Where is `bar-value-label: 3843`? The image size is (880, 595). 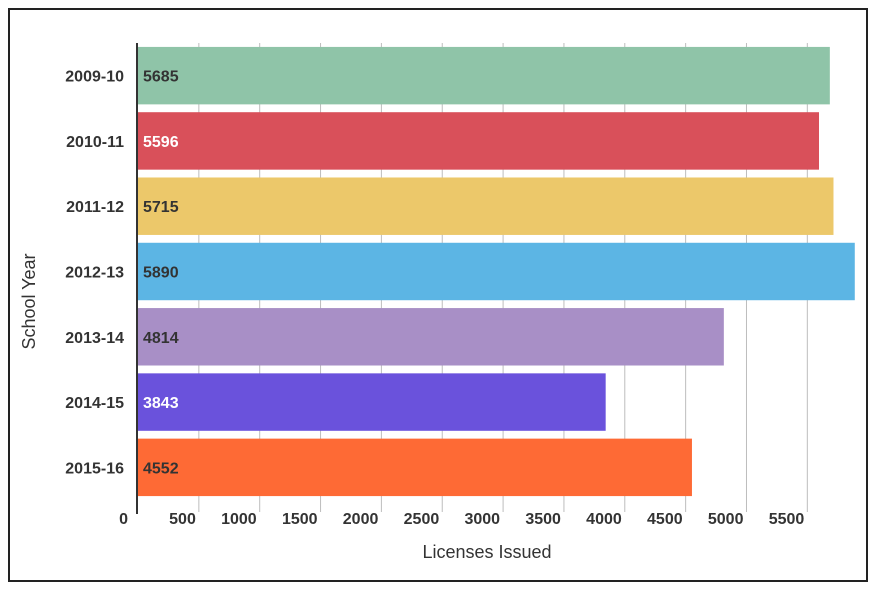 bar-value-label: 3843 is located at coordinates (161, 403).